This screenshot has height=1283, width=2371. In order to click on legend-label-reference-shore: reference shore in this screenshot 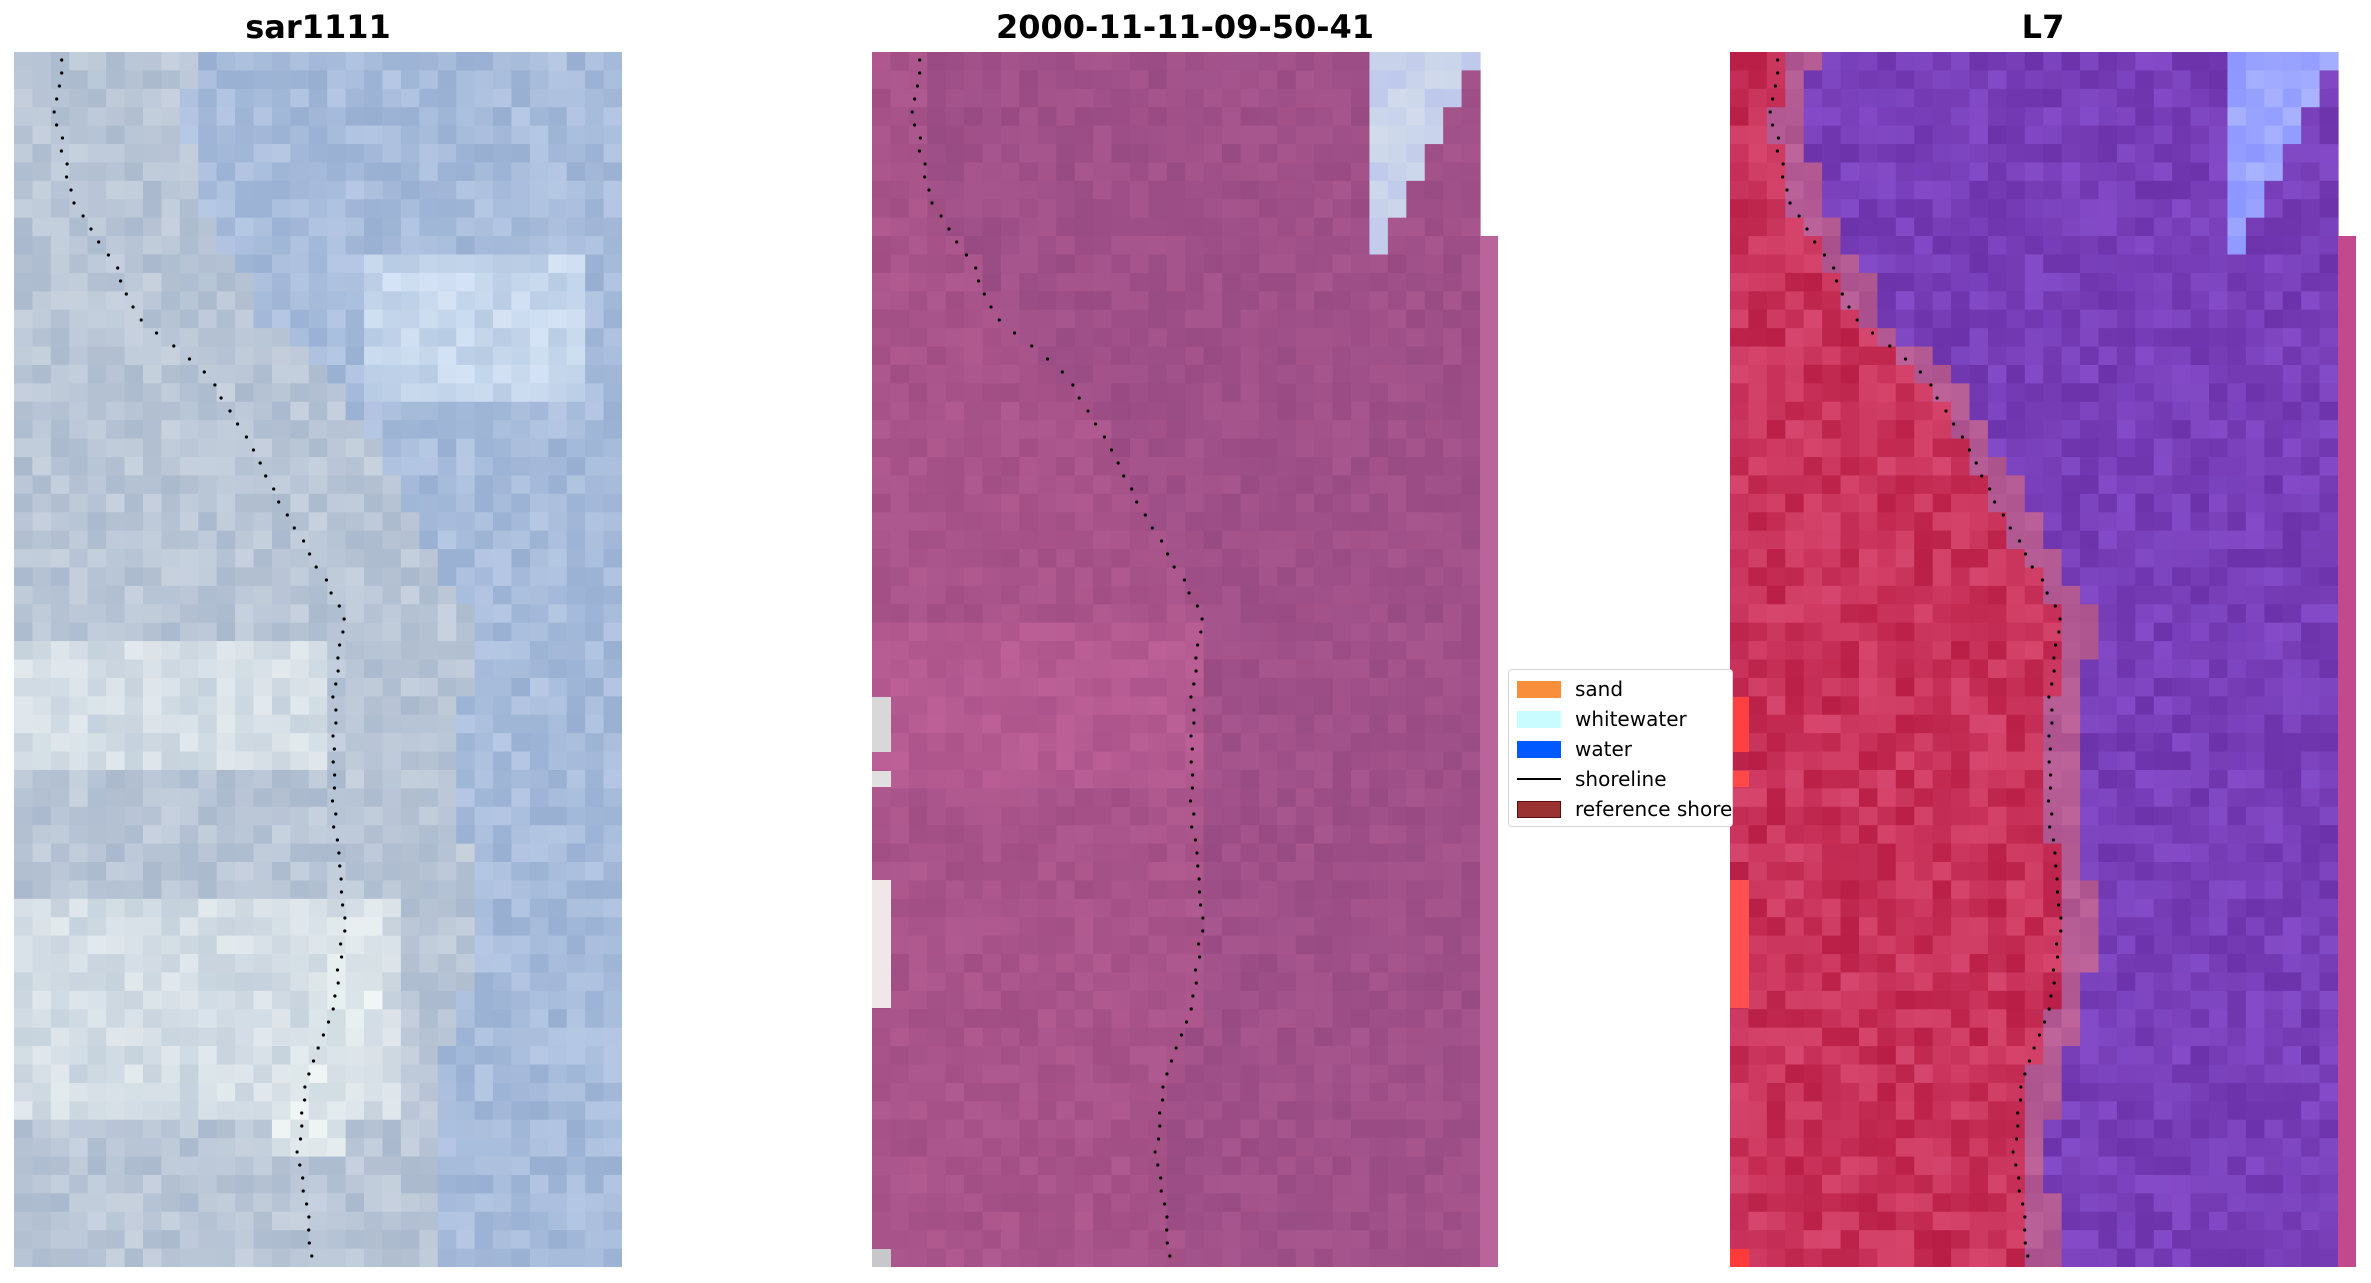, I will do `click(1654, 809)`.